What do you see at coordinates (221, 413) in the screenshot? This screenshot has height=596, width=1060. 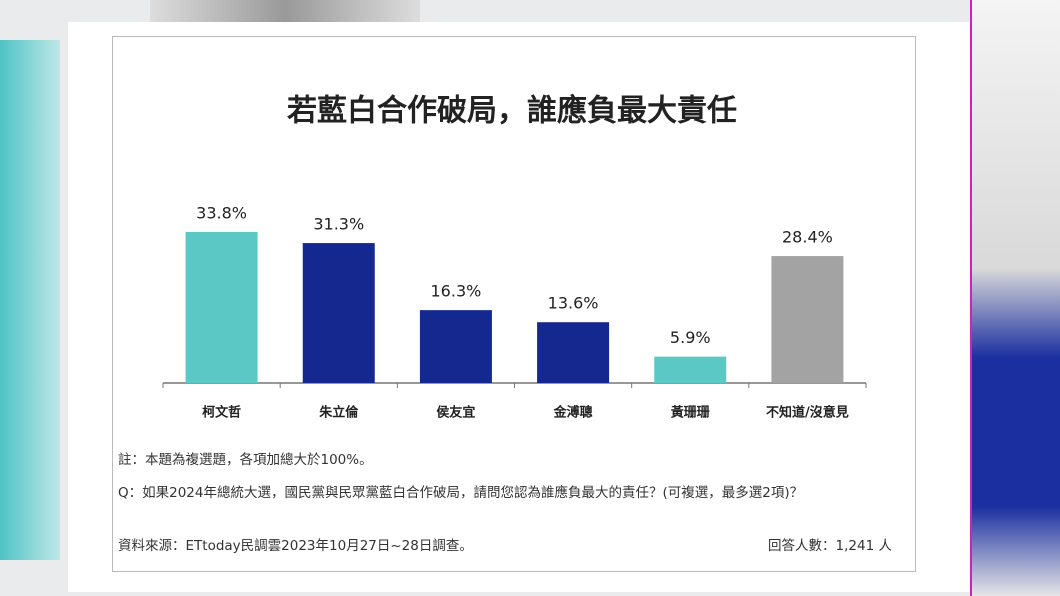 I see `x-tick-label: 柯文哲` at bounding box center [221, 413].